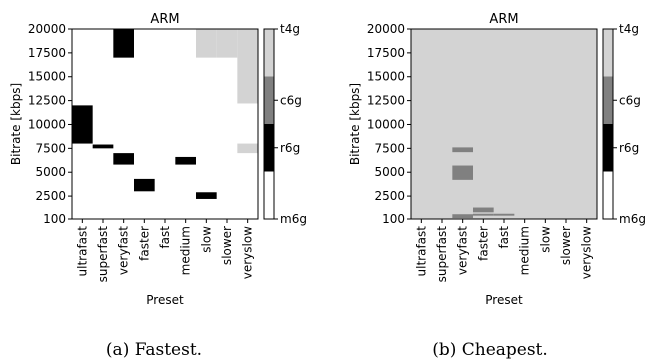  I want to click on caption-cheapest: (b) Cheapest., so click(490, 350).